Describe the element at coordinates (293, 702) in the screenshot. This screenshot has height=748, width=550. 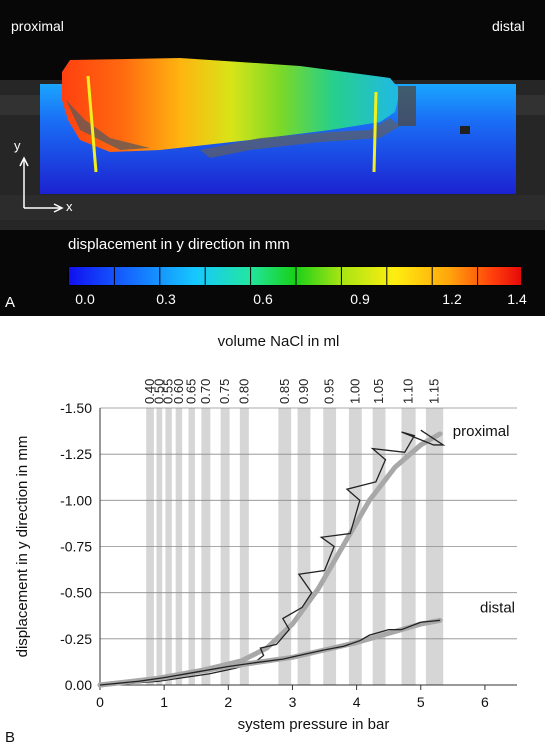
I see `x-tick-label: 3` at that location.